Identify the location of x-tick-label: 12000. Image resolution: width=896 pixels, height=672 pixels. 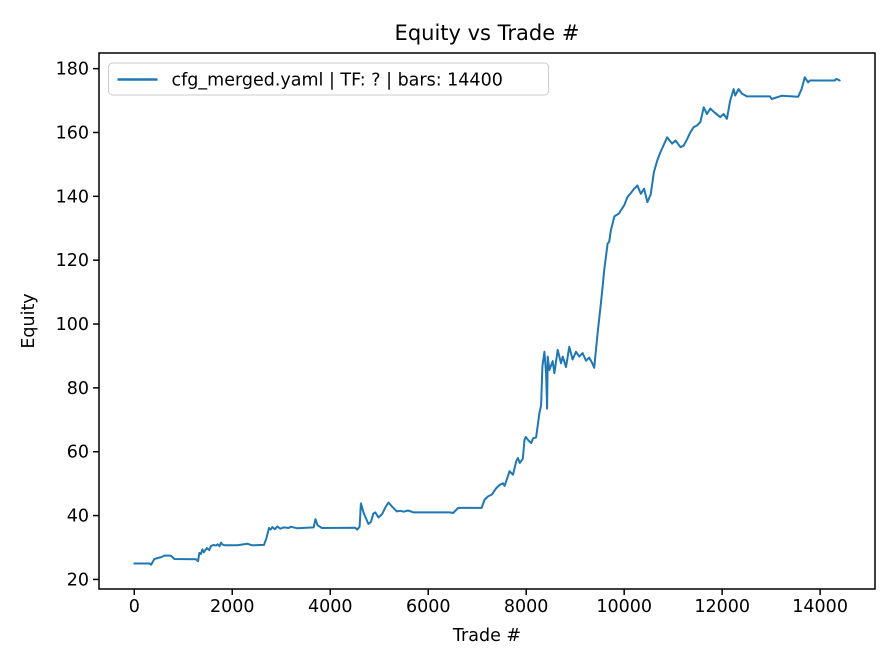
(722, 607).